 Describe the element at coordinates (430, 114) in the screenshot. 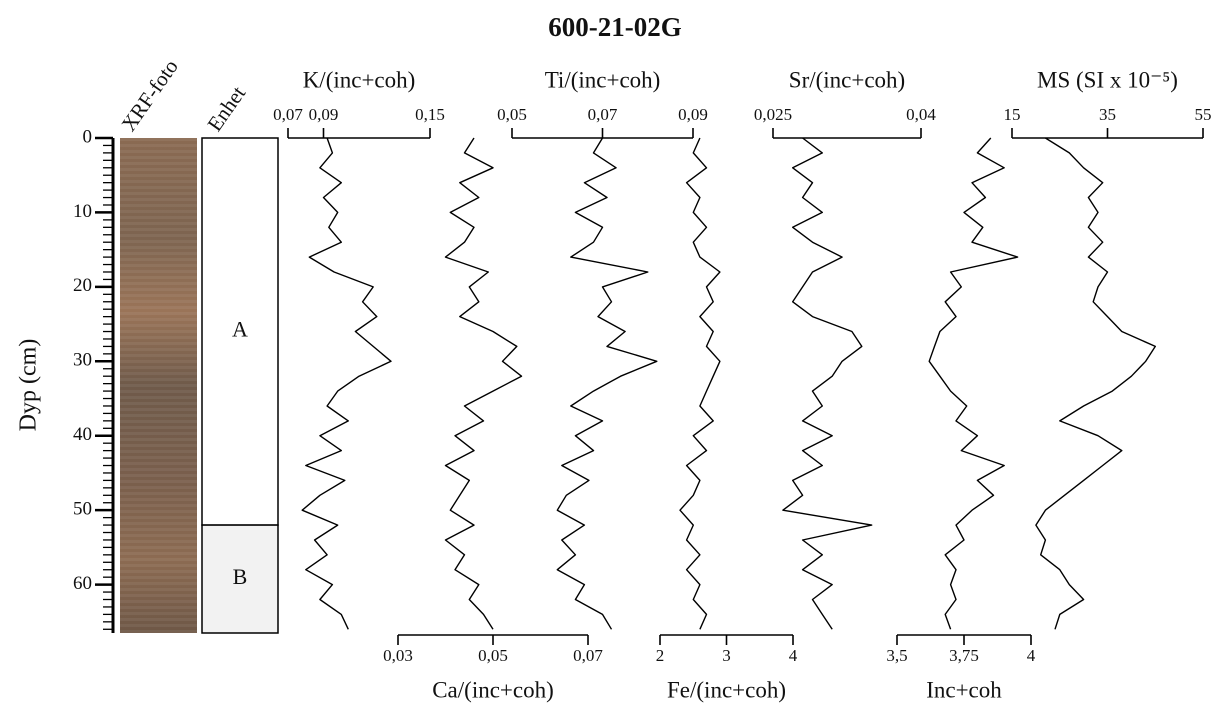

I see `x-tick-label: 0,15` at that location.